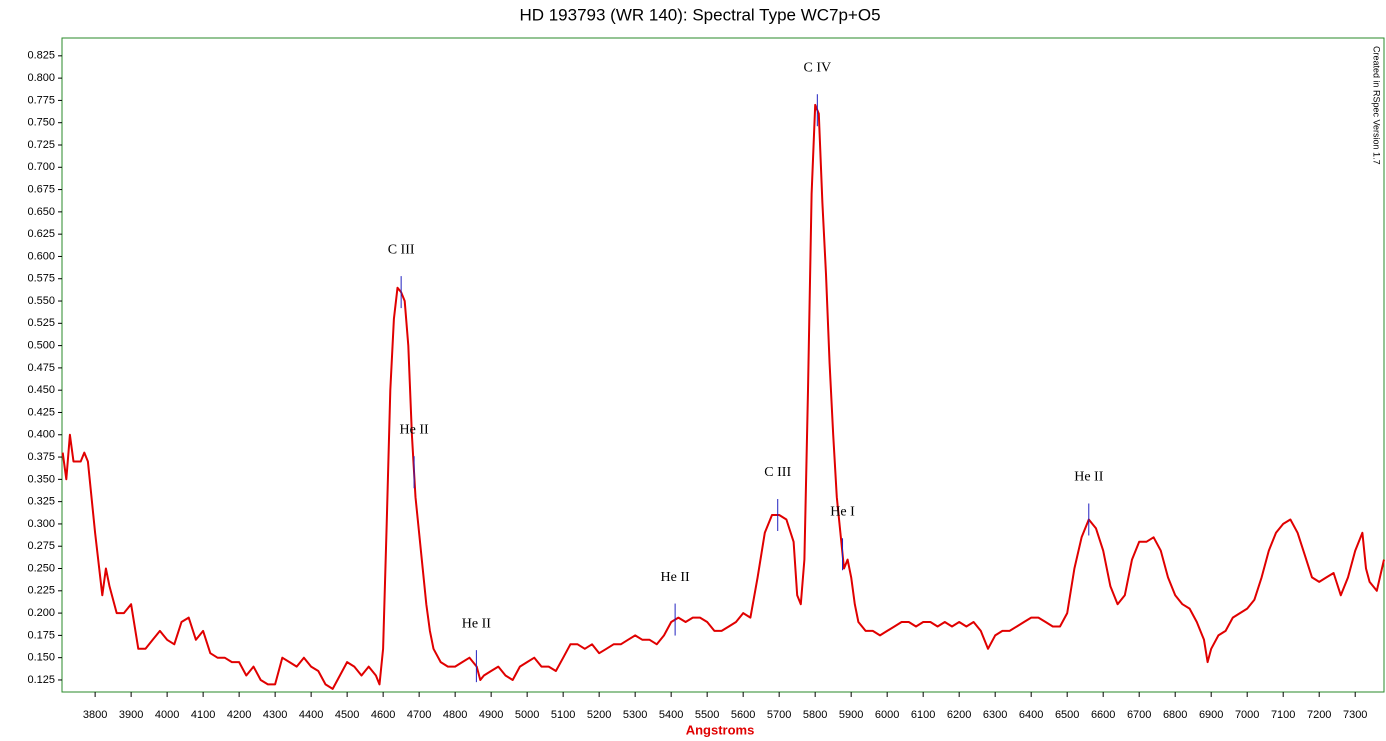 The width and height of the screenshot is (1386, 741). I want to click on y-tick-label: 0.325, so click(41, 502).